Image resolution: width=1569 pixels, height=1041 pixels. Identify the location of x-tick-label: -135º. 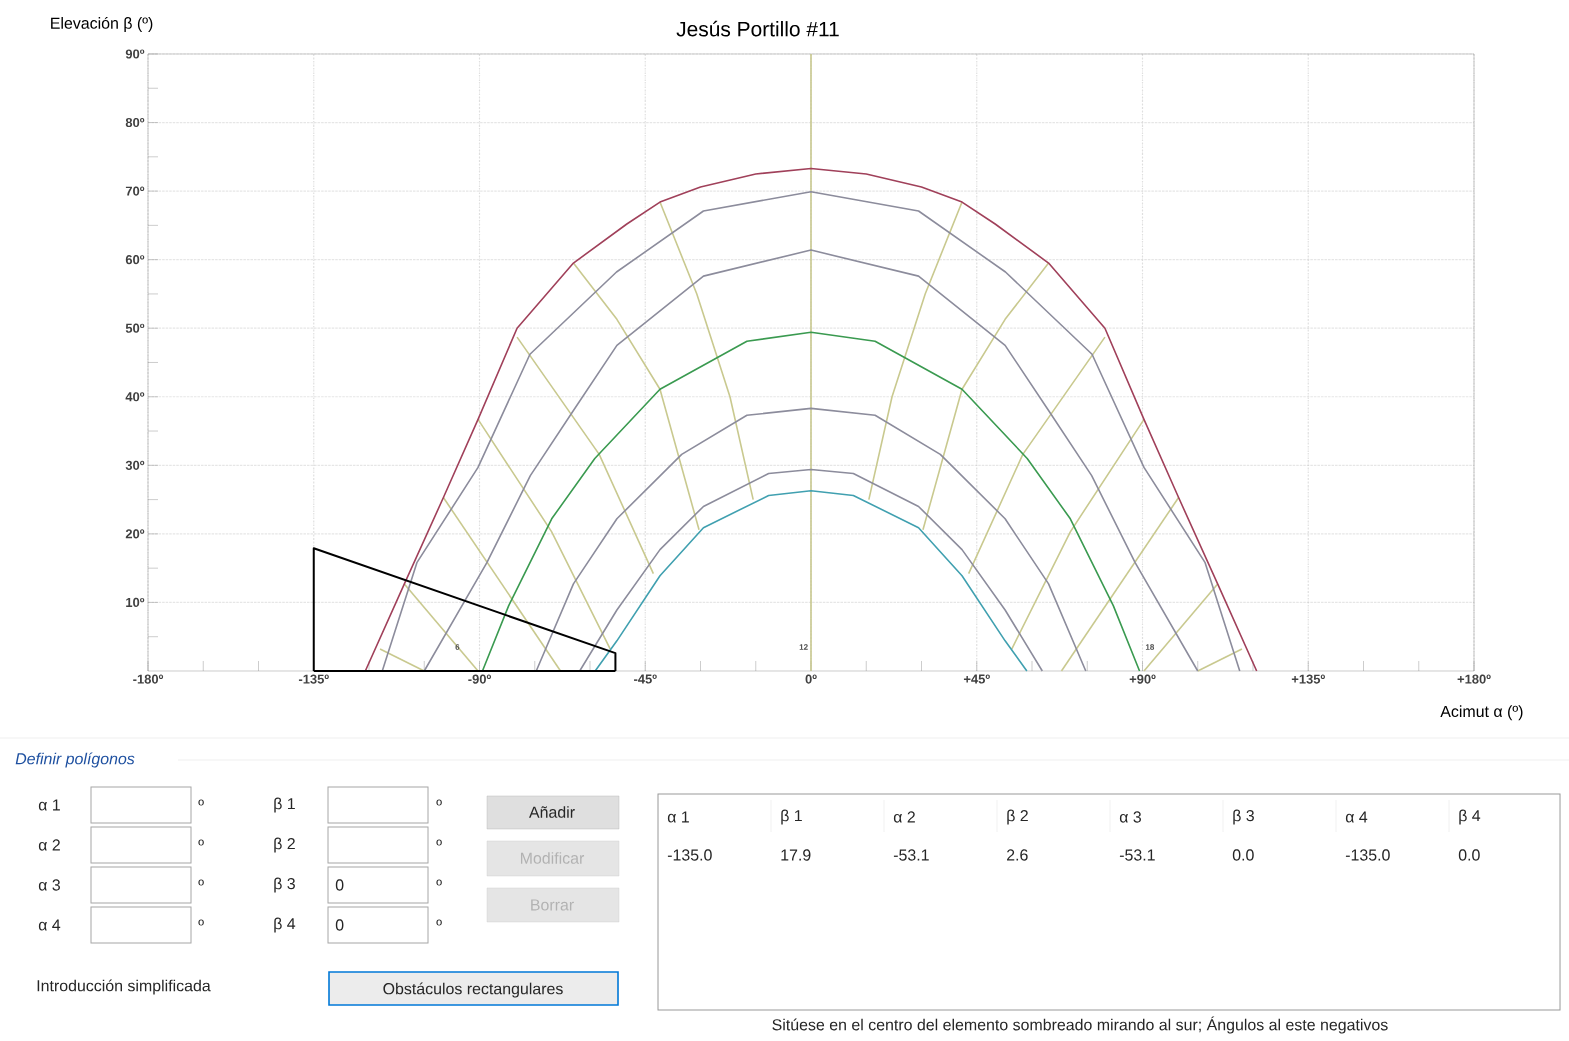
(313, 679).